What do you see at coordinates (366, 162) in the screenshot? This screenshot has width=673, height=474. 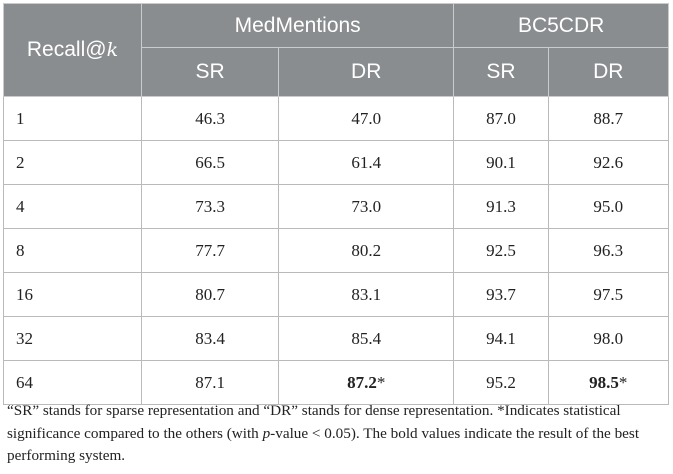 I see `mm-dr-cell: 61.4` at bounding box center [366, 162].